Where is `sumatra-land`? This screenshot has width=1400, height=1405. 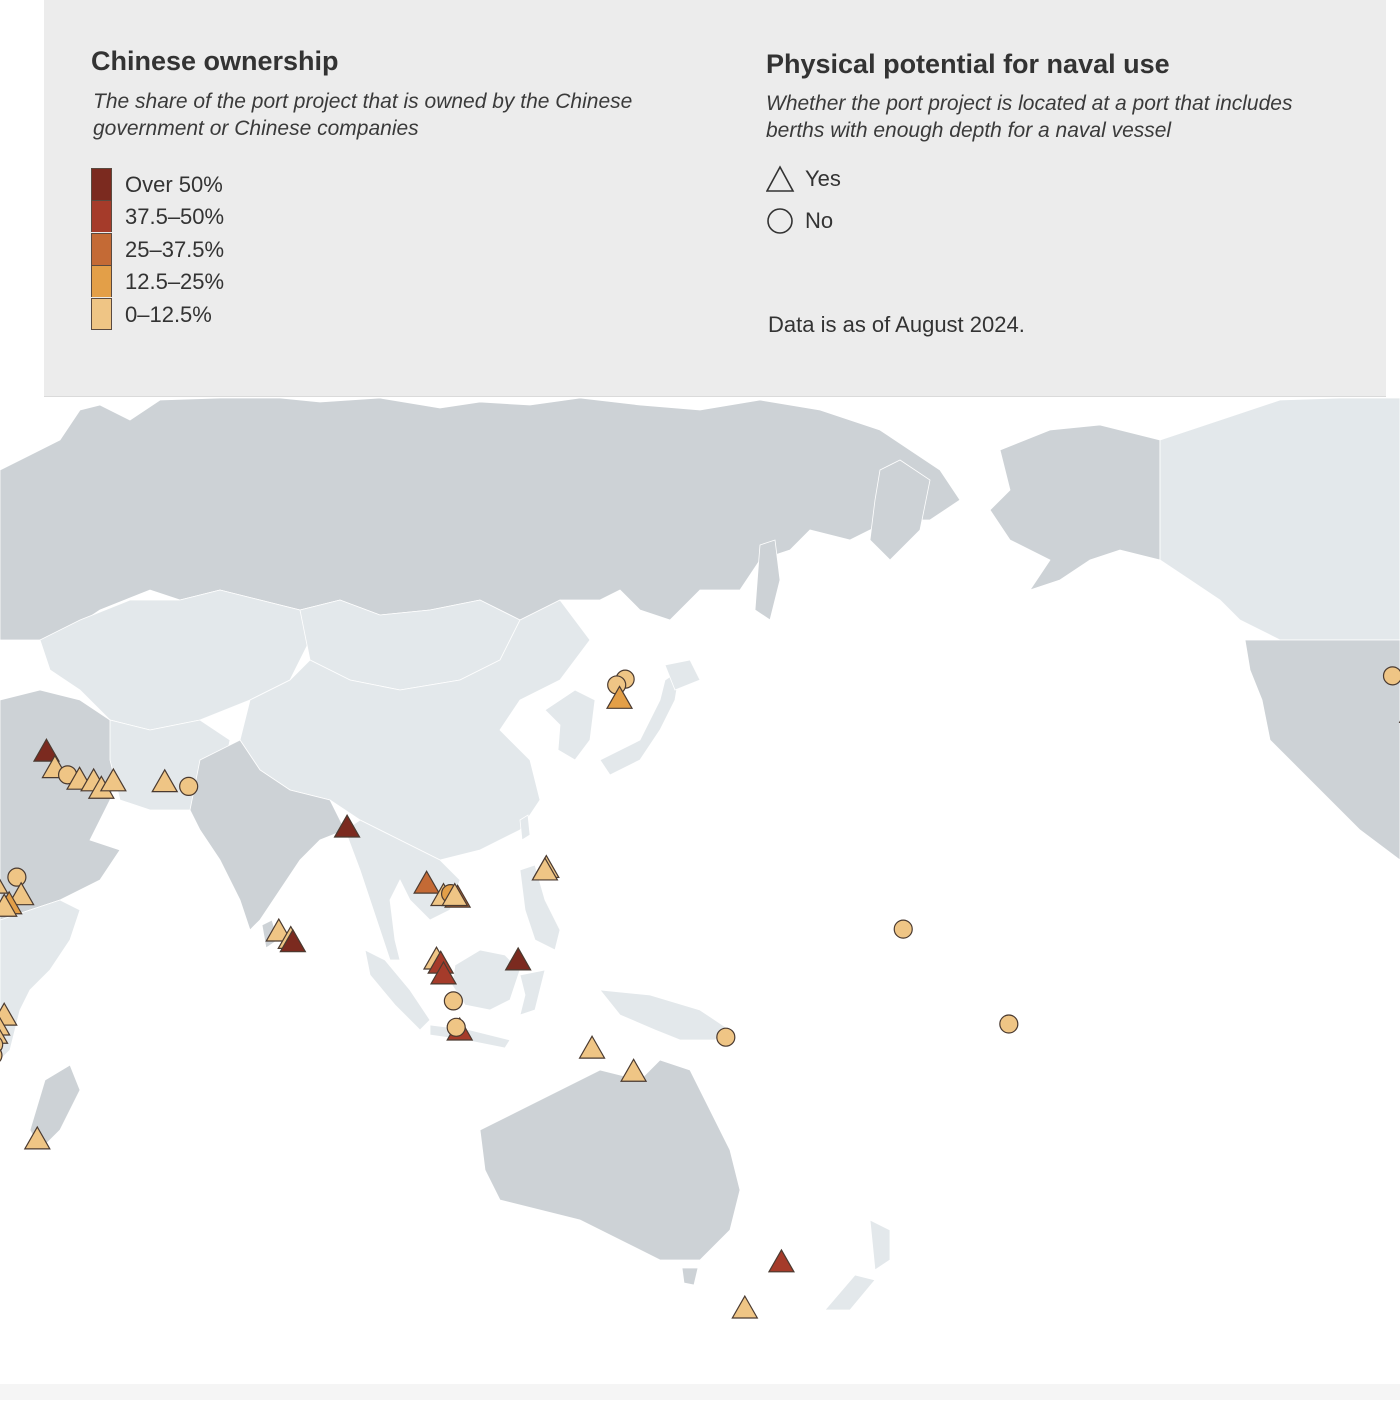
sumatra-land is located at coordinates (397, 990).